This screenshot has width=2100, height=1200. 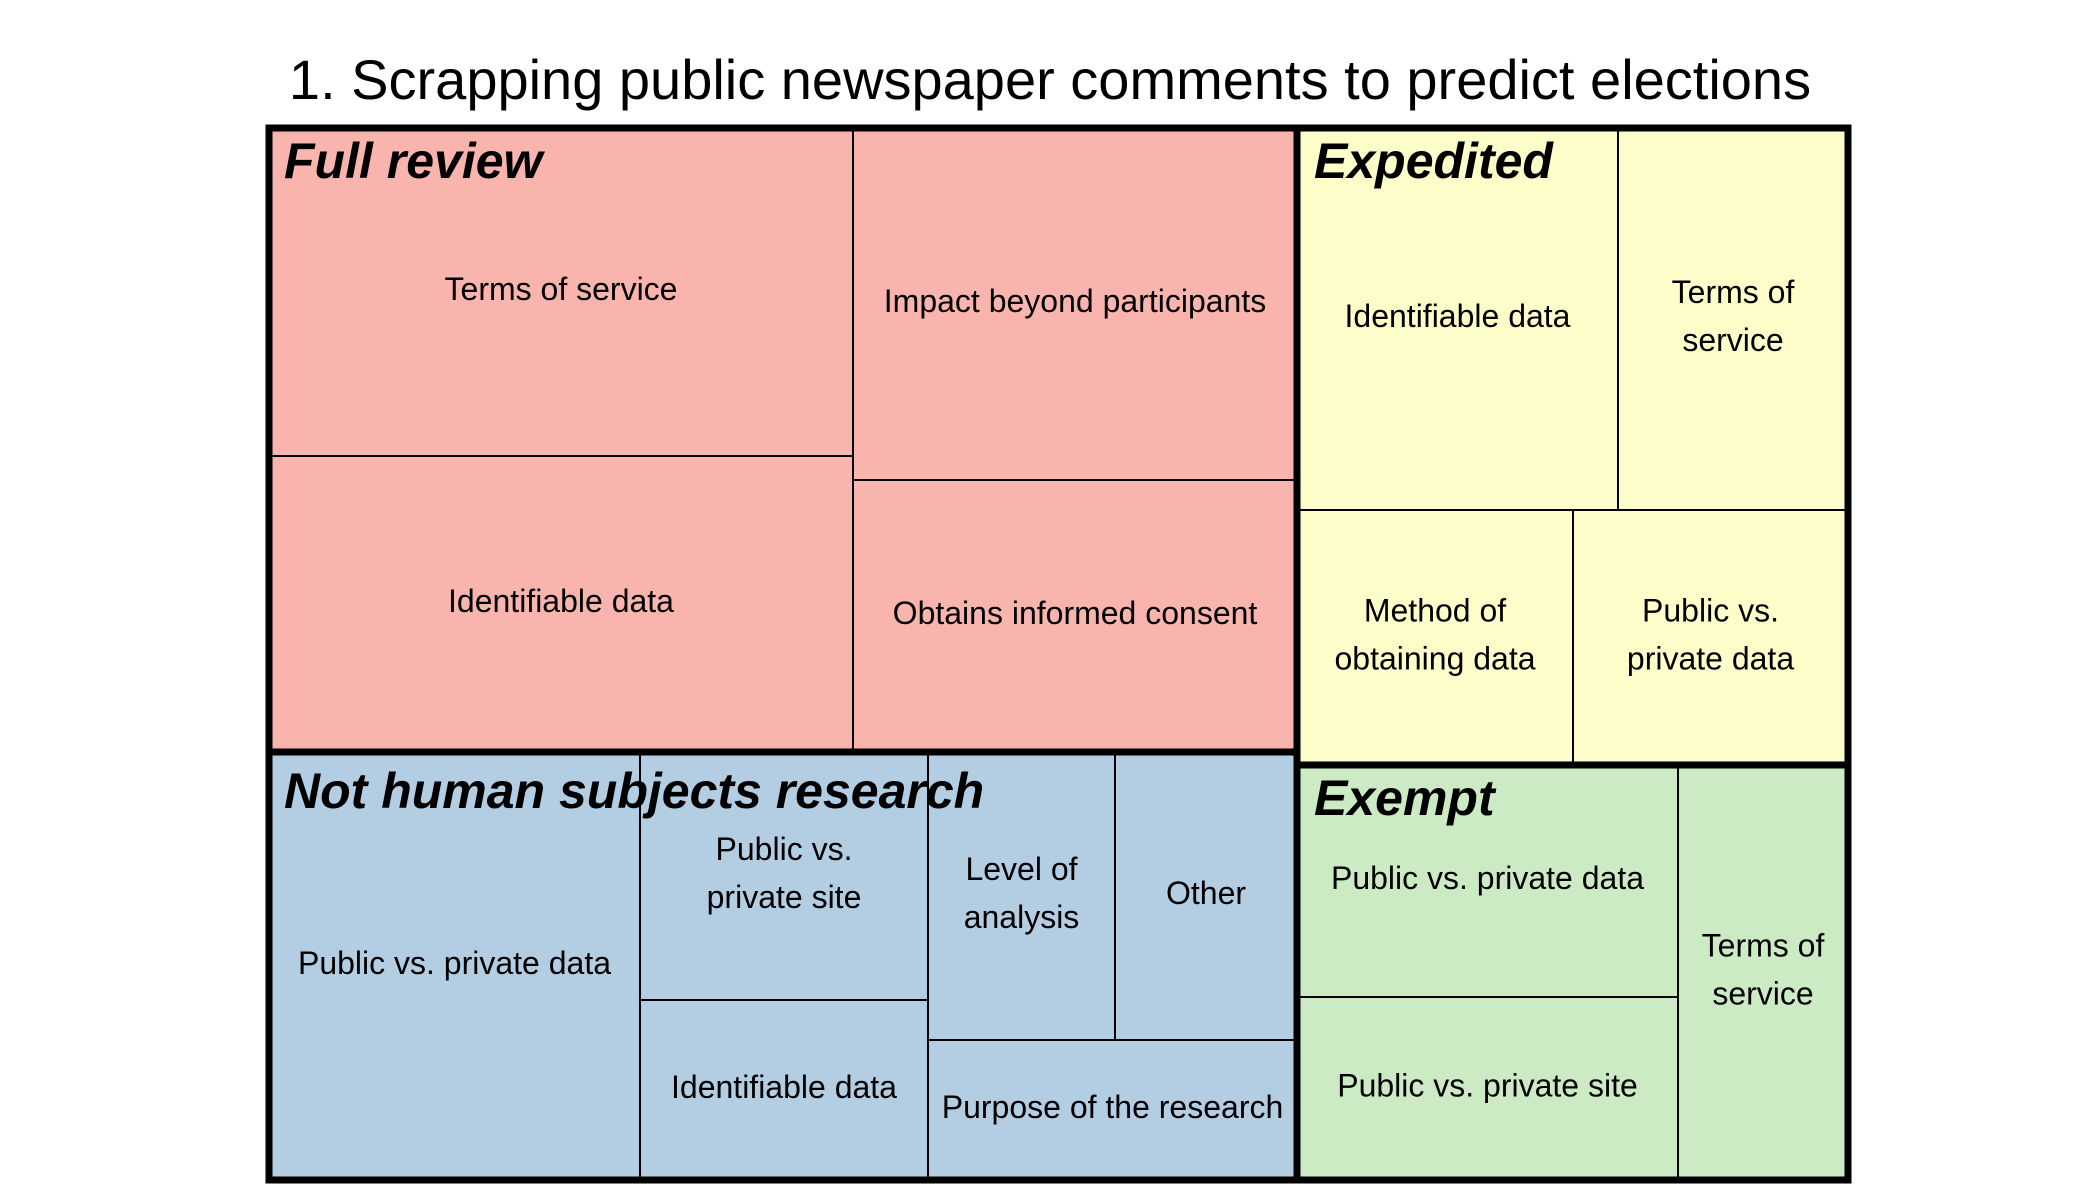 What do you see at coordinates (1710, 635) in the screenshot?
I see `treemap-label-expedited-public-vs-private-data: Public vs. private data` at bounding box center [1710, 635].